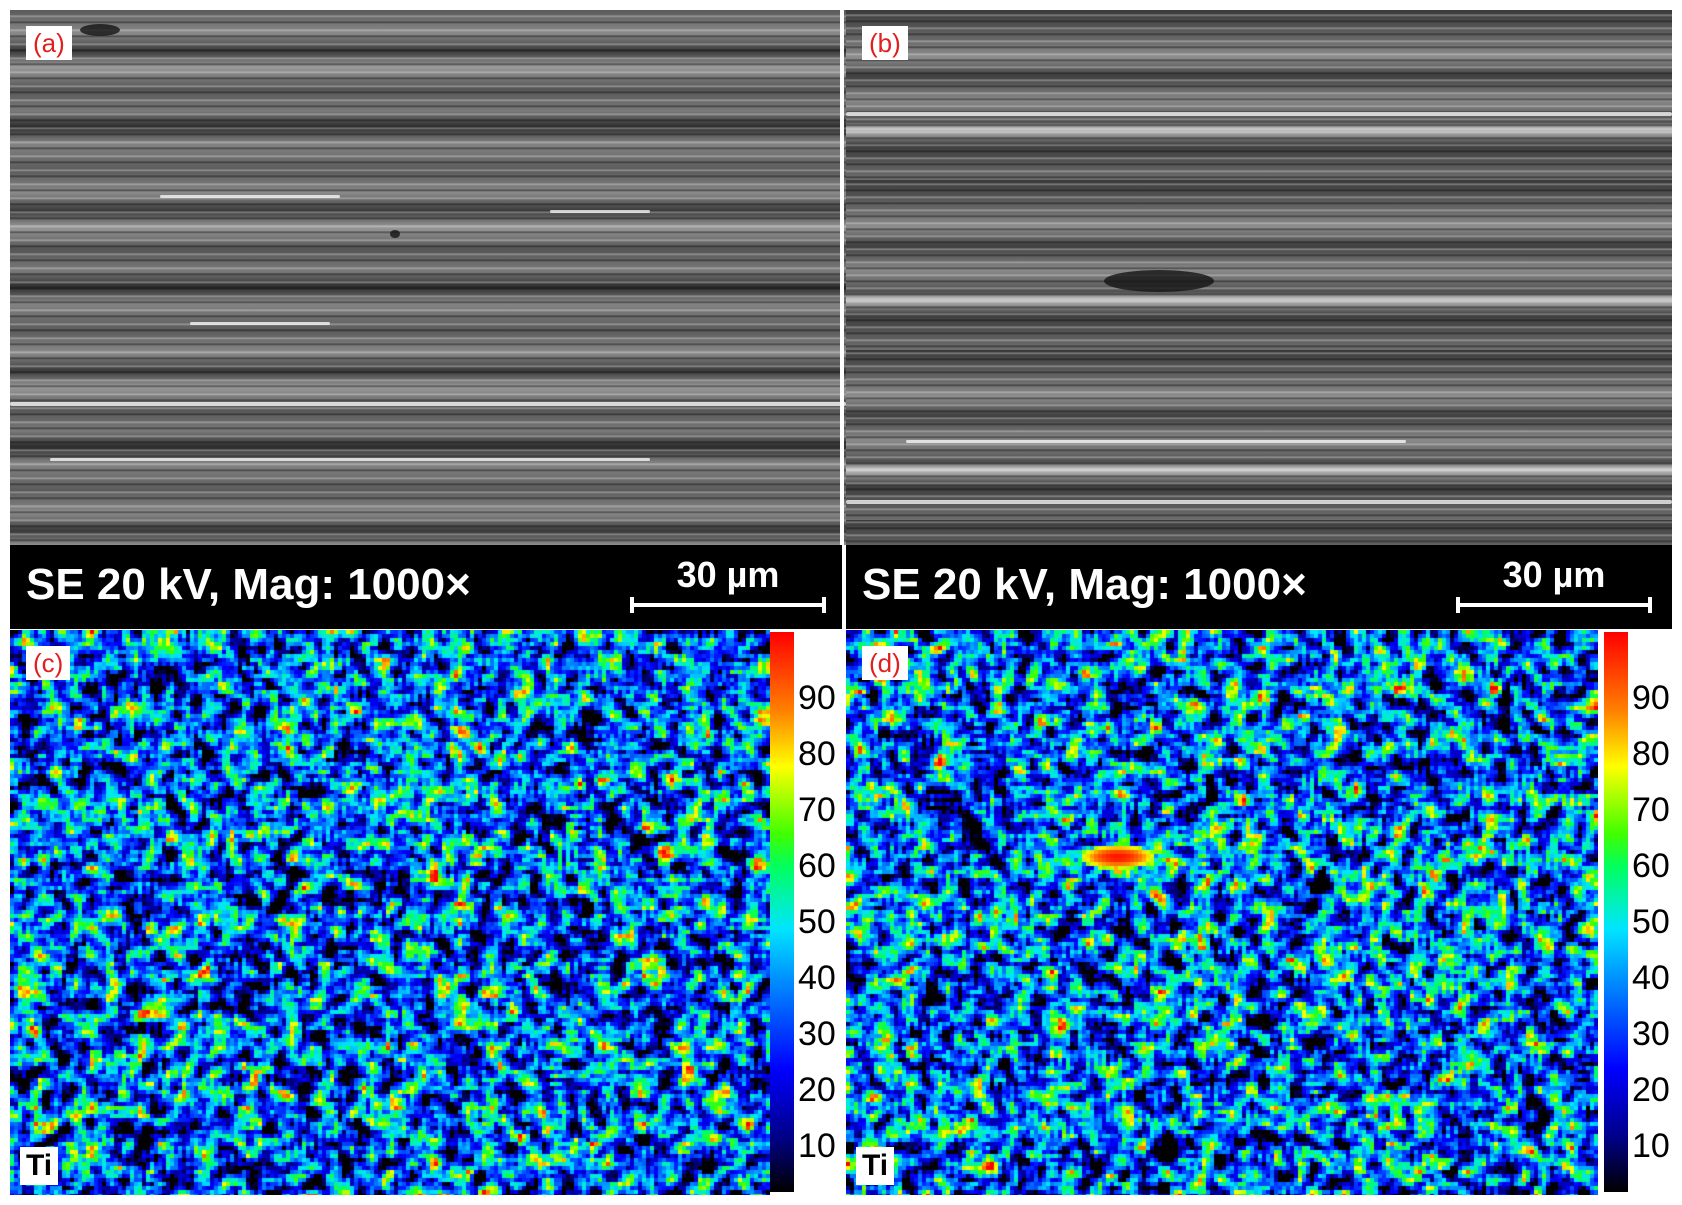  Describe the element at coordinates (48, 663) in the screenshot. I see `panel-label-c: (c)` at that location.